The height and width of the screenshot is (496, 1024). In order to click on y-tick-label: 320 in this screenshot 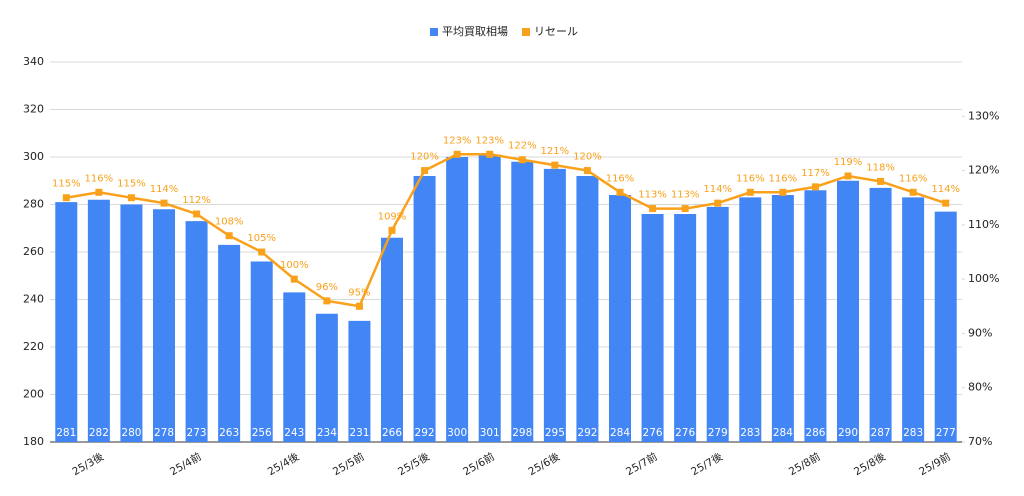, I will do `click(33, 109)`.